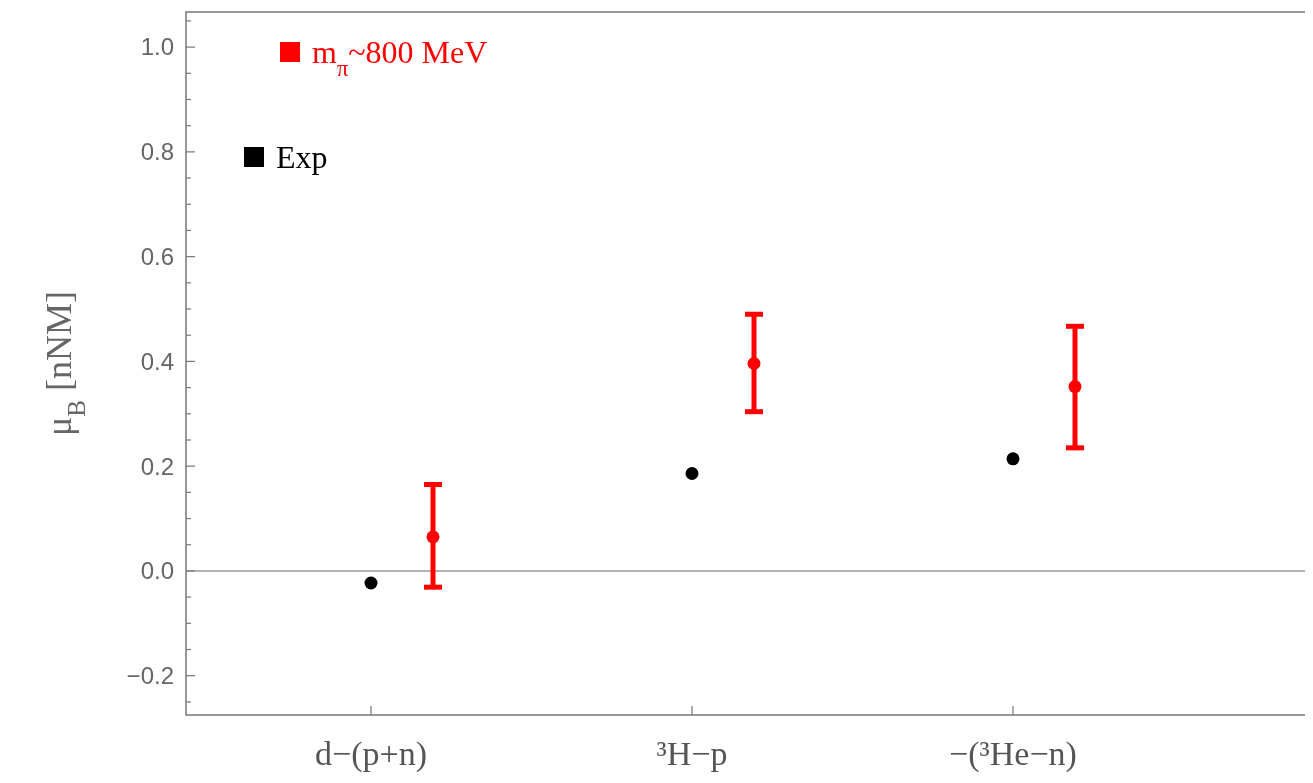 The height and width of the screenshot is (783, 1313). Describe the element at coordinates (400, 57) in the screenshot. I see `legend-label: m$_{π}$~800 MeV` at that location.